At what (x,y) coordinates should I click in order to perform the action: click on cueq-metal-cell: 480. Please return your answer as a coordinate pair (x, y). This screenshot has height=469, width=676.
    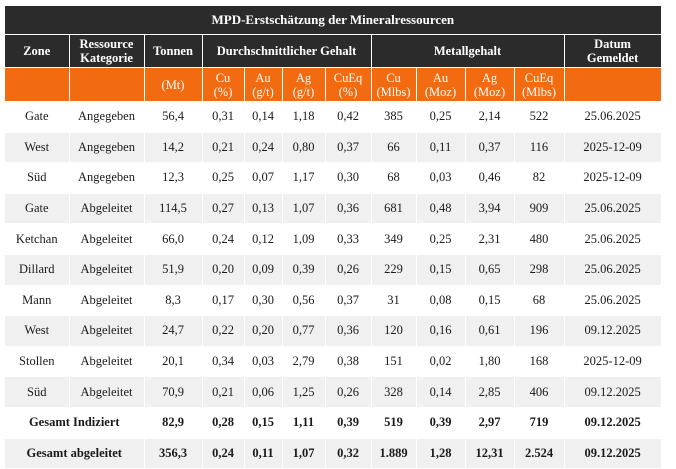
    Looking at the image, I should click on (539, 239).